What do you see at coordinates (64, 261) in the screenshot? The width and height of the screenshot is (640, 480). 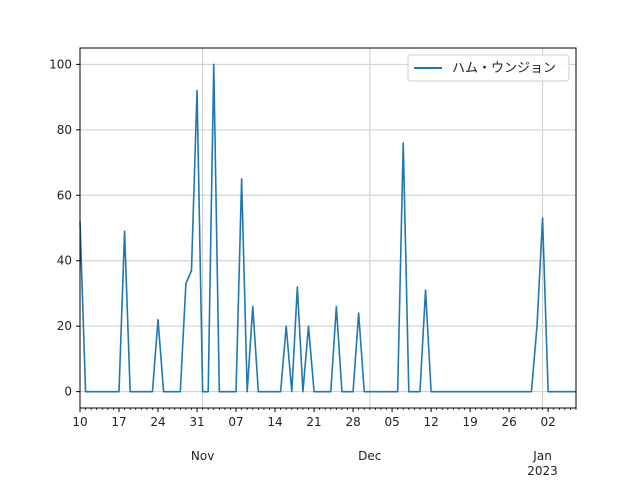 I see `y-tick-label: 40` at bounding box center [64, 261].